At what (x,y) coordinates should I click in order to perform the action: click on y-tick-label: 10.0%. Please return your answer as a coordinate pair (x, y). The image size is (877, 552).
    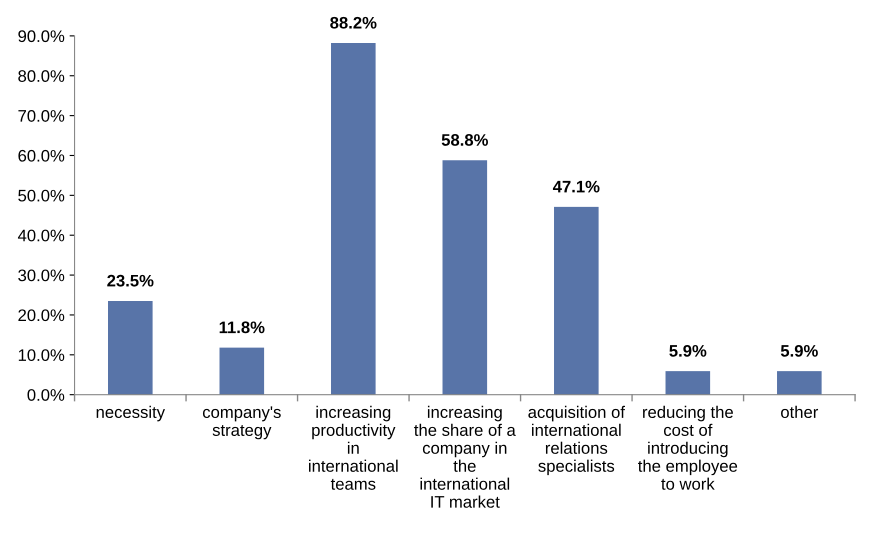
    Looking at the image, I should click on (41, 355).